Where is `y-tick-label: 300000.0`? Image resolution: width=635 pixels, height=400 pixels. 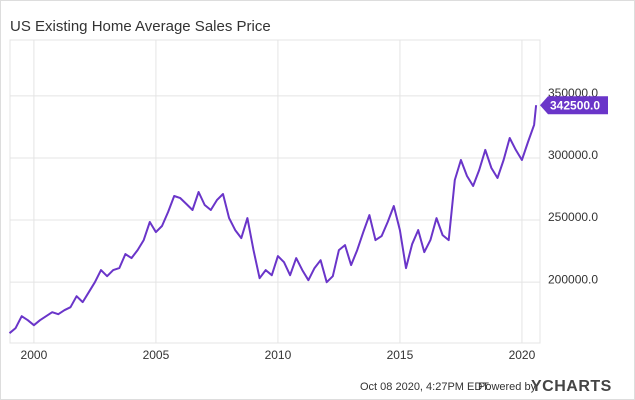
y-tick-label: 300000.0 is located at coordinates (573, 155).